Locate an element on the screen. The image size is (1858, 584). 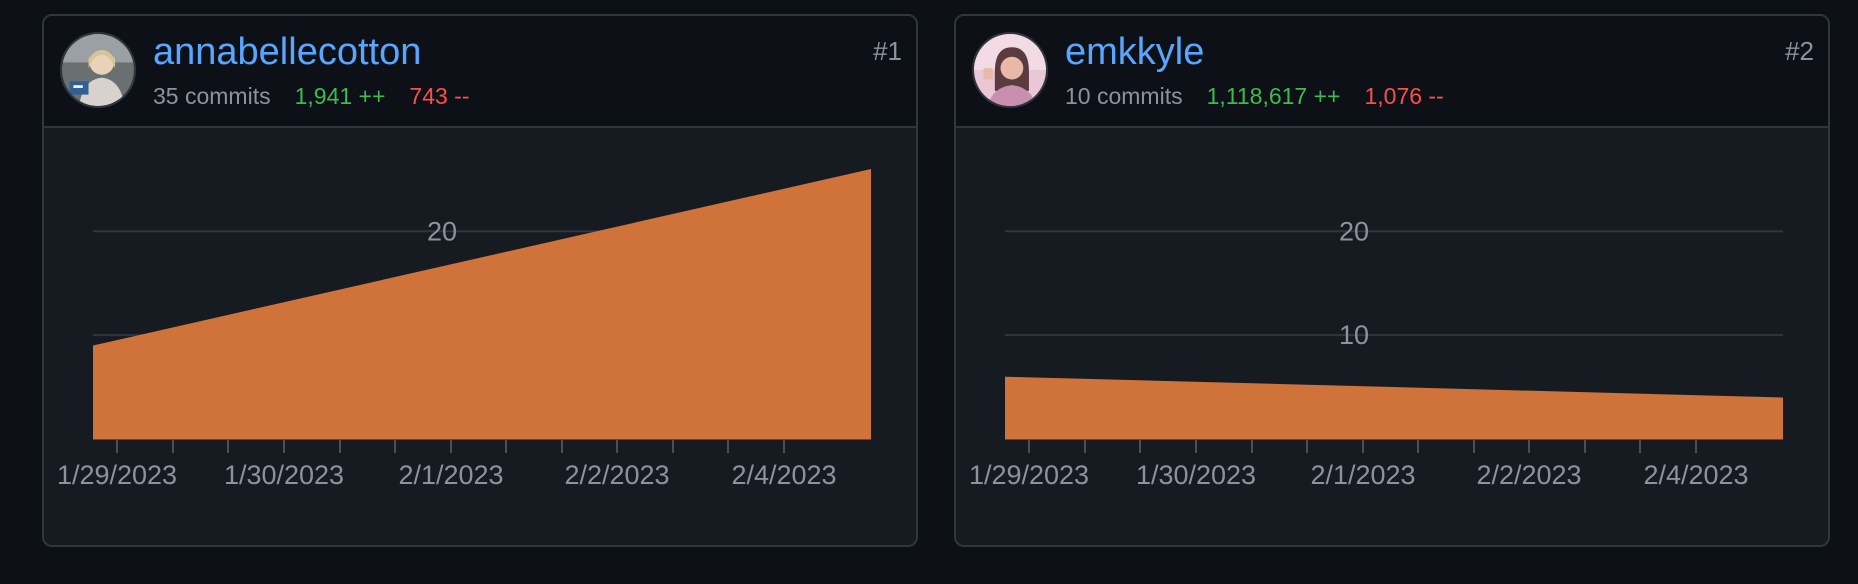
contributor-username-link: emkkyle is located at coordinates (1135, 52).